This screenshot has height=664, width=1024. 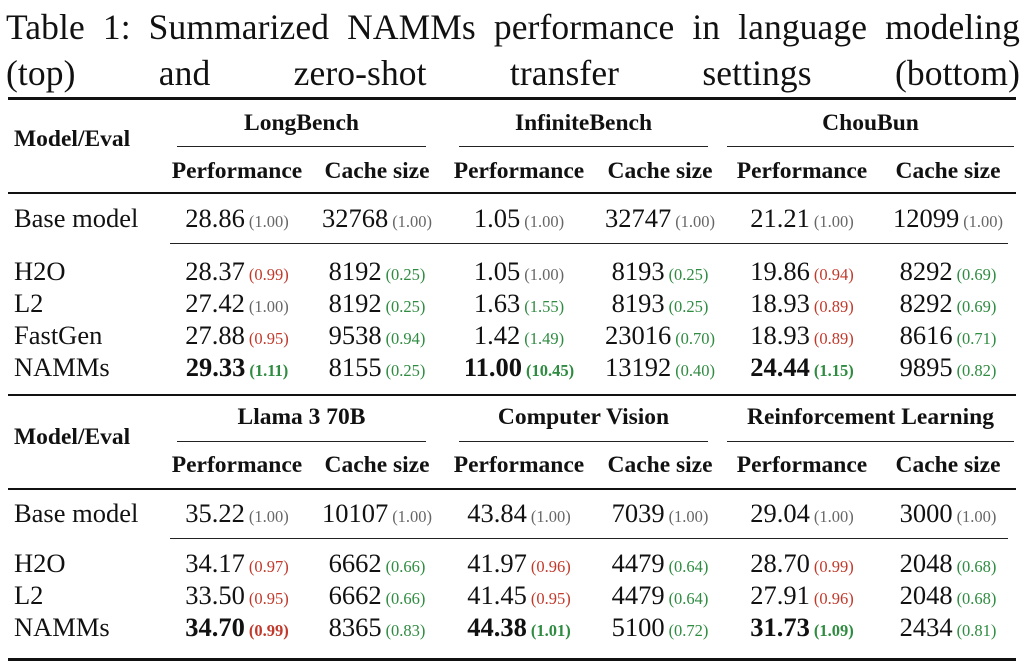 What do you see at coordinates (512, 659) in the screenshot?
I see `table-bottom-rule` at bounding box center [512, 659].